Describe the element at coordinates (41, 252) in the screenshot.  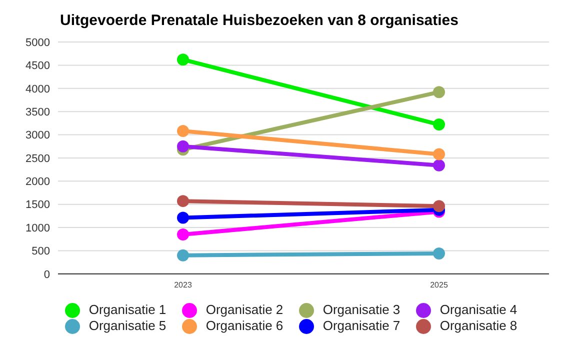
I see `y-tick-label: 500` at that location.